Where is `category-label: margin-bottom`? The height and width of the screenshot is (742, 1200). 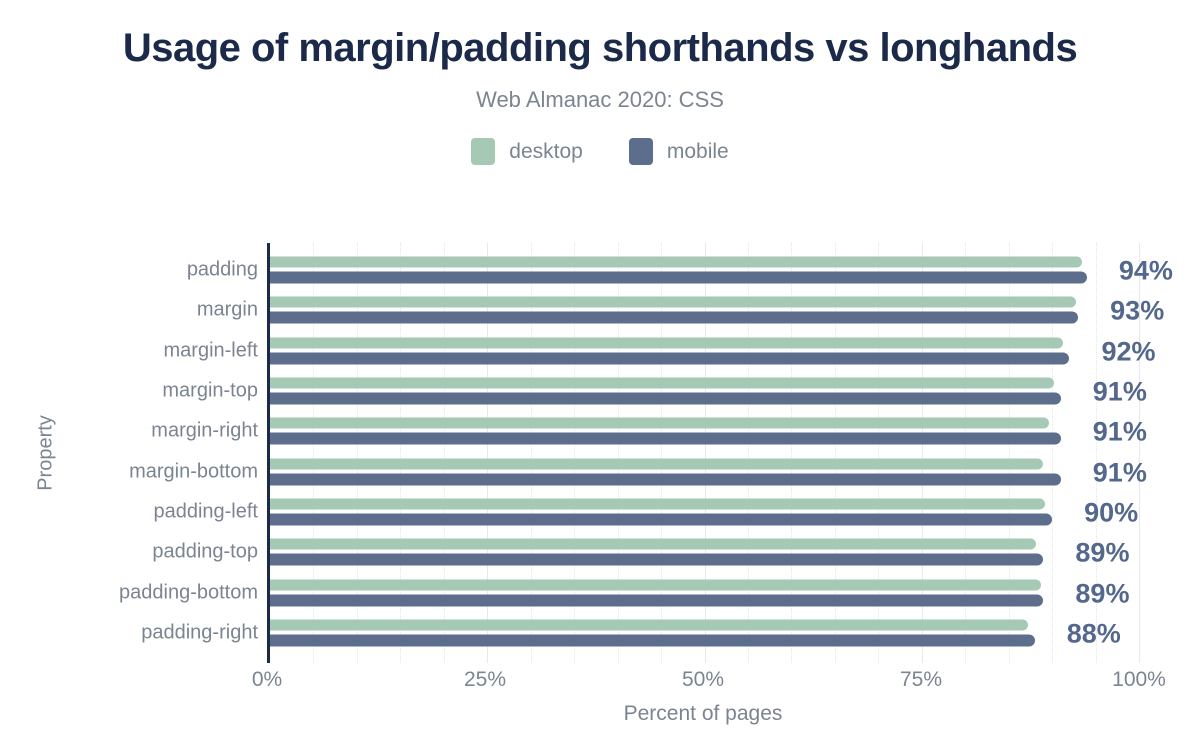 category-label: margin-bottom is located at coordinates (193, 471).